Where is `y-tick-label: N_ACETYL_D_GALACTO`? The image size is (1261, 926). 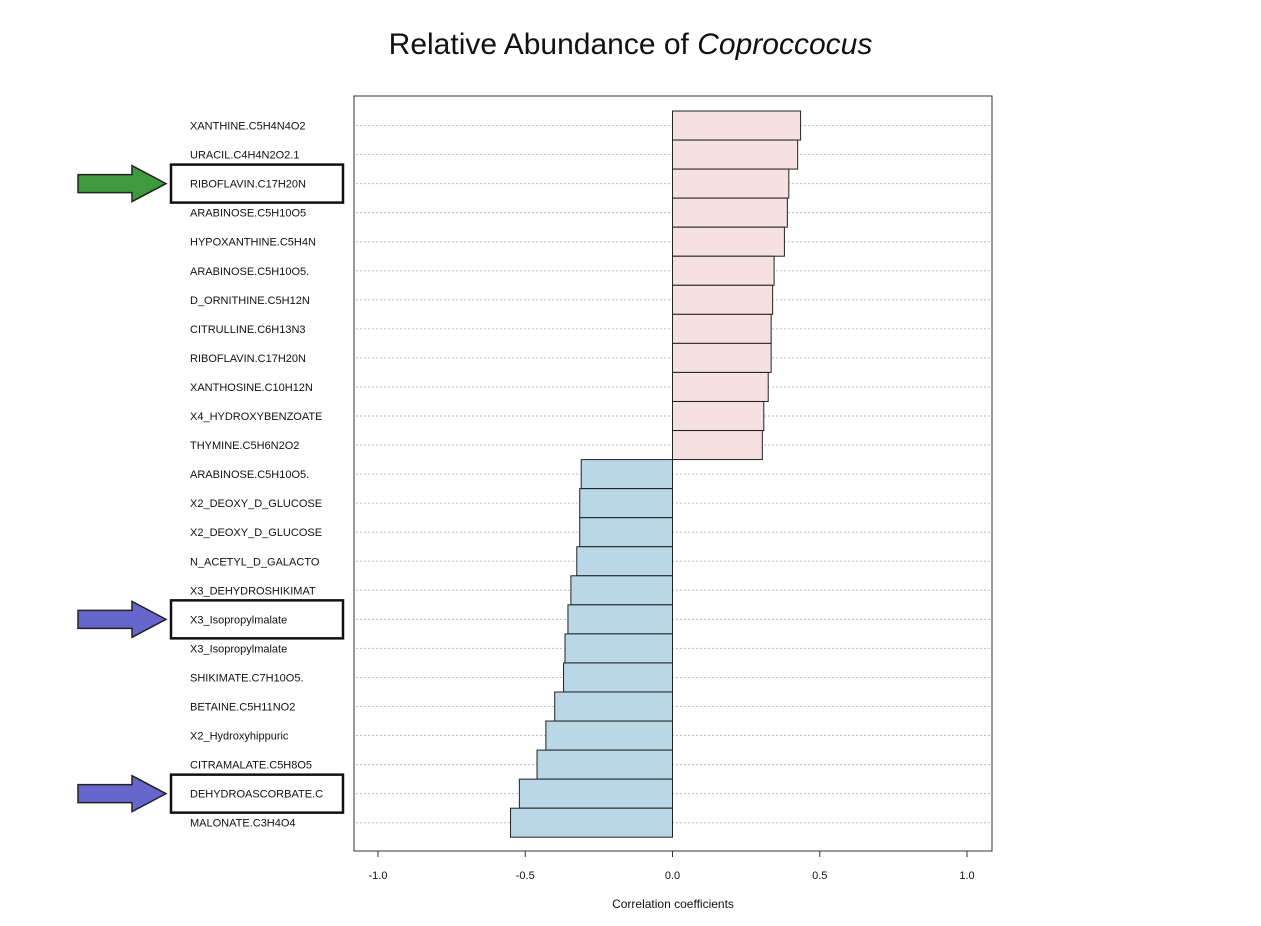 y-tick-label: N_ACETYL_D_GALACTO is located at coordinates (255, 562).